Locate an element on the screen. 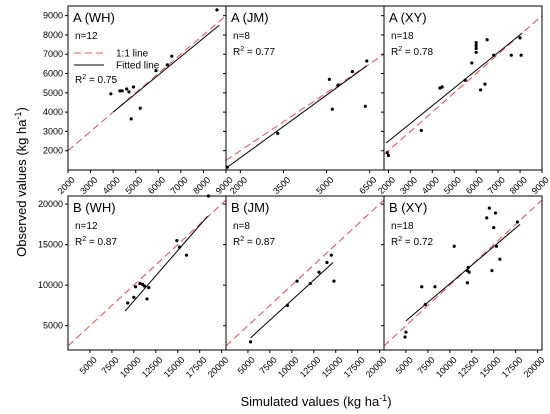  r-squared-label: R2 = 0.75 is located at coordinates (96, 80).